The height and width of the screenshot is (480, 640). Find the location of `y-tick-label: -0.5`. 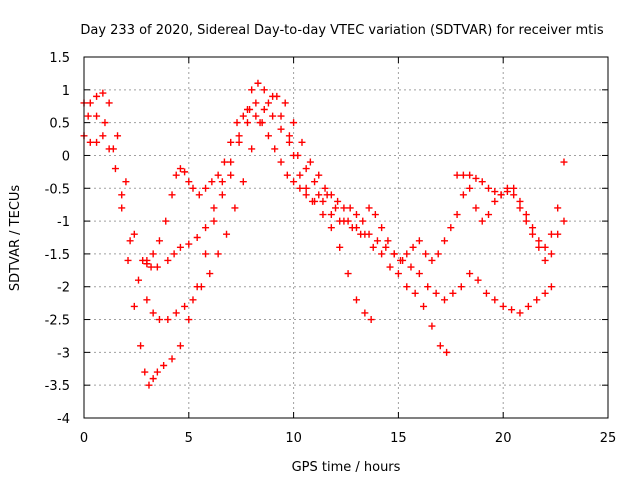

y-tick-label: -0.5 is located at coordinates (57, 189).